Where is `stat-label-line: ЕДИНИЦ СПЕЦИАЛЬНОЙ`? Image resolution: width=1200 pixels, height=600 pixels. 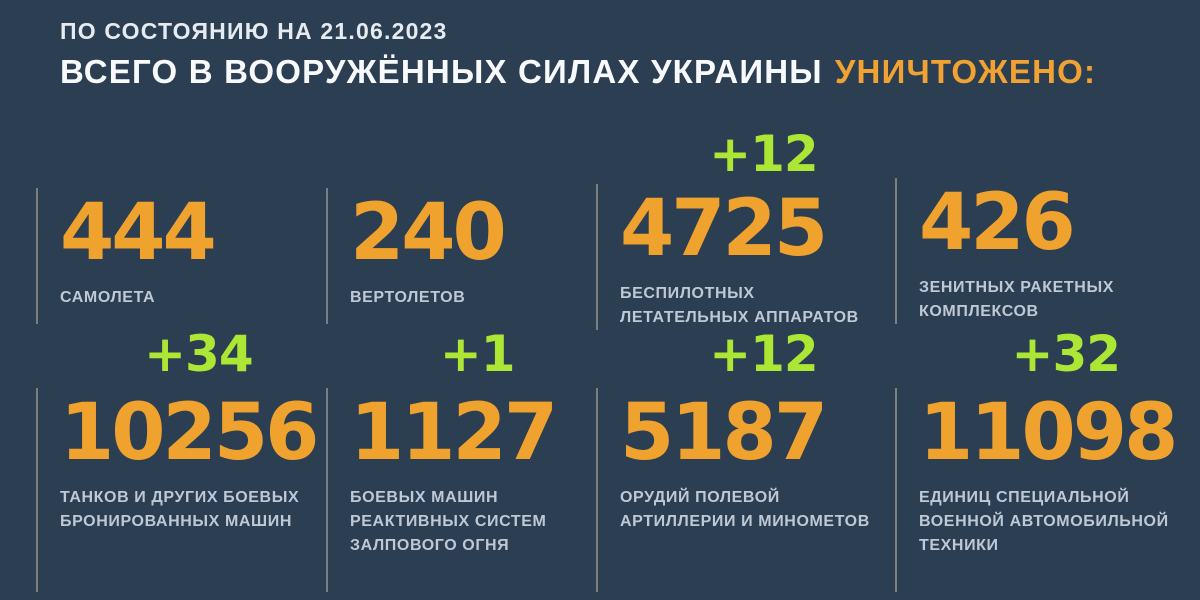 stat-label-line: ЕДИНИЦ СПЕЦИАЛЬНОЙ is located at coordinates (1024, 497).